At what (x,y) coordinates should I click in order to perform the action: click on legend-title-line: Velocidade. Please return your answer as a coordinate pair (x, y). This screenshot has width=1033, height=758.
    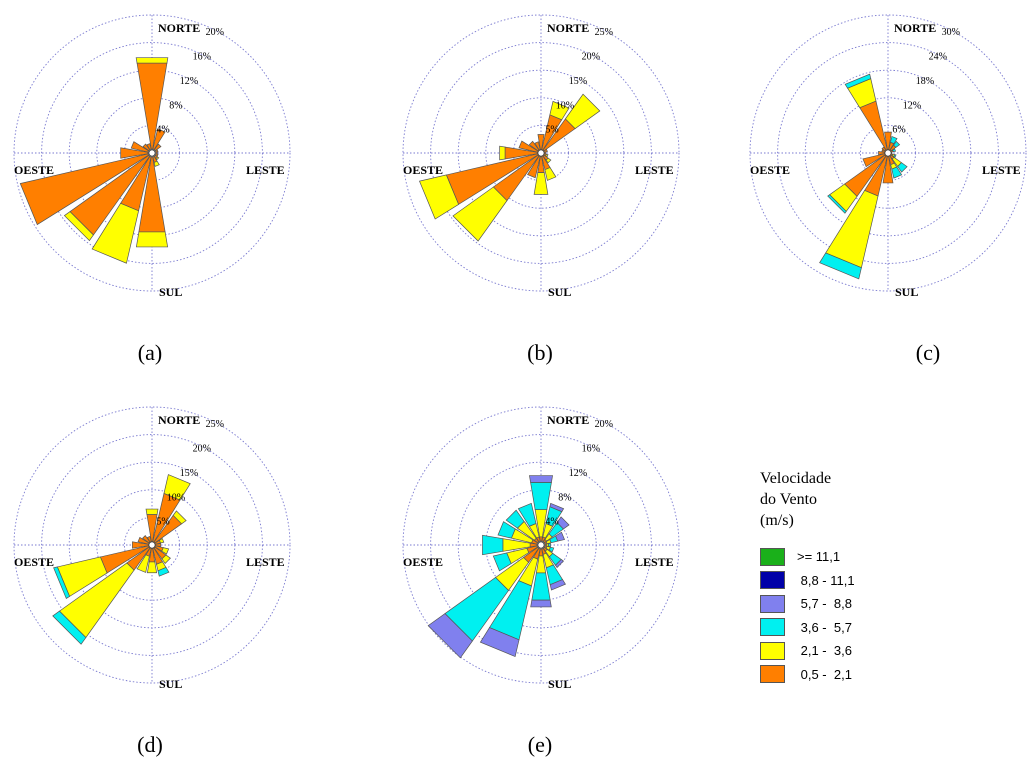
    Looking at the image, I should click on (796, 478).